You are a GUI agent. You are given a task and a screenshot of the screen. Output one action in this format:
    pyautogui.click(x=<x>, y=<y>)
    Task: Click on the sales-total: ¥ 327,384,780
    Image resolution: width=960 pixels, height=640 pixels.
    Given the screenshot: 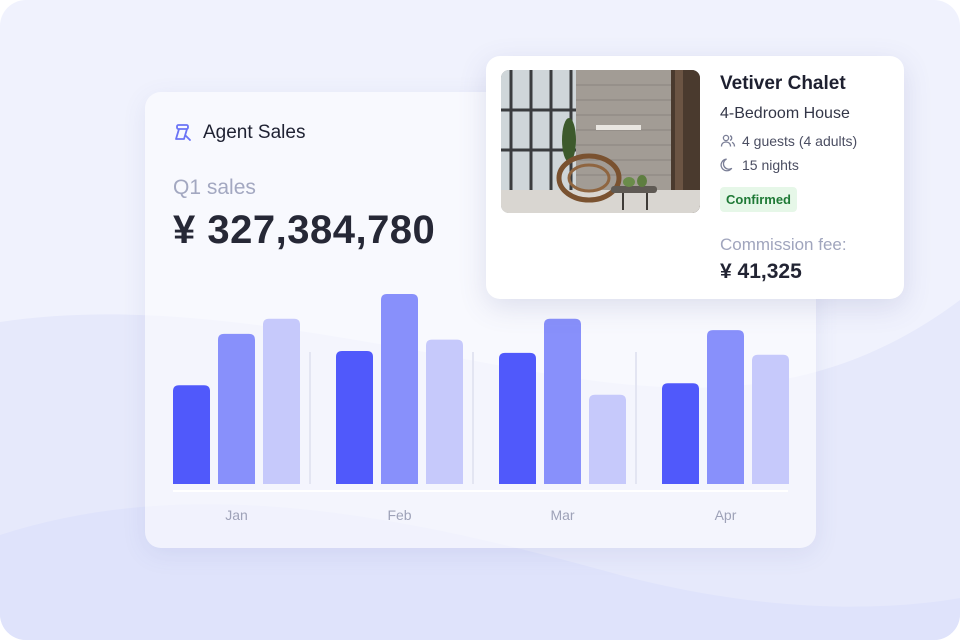 What is the action you would take?
    pyautogui.click(x=304, y=230)
    